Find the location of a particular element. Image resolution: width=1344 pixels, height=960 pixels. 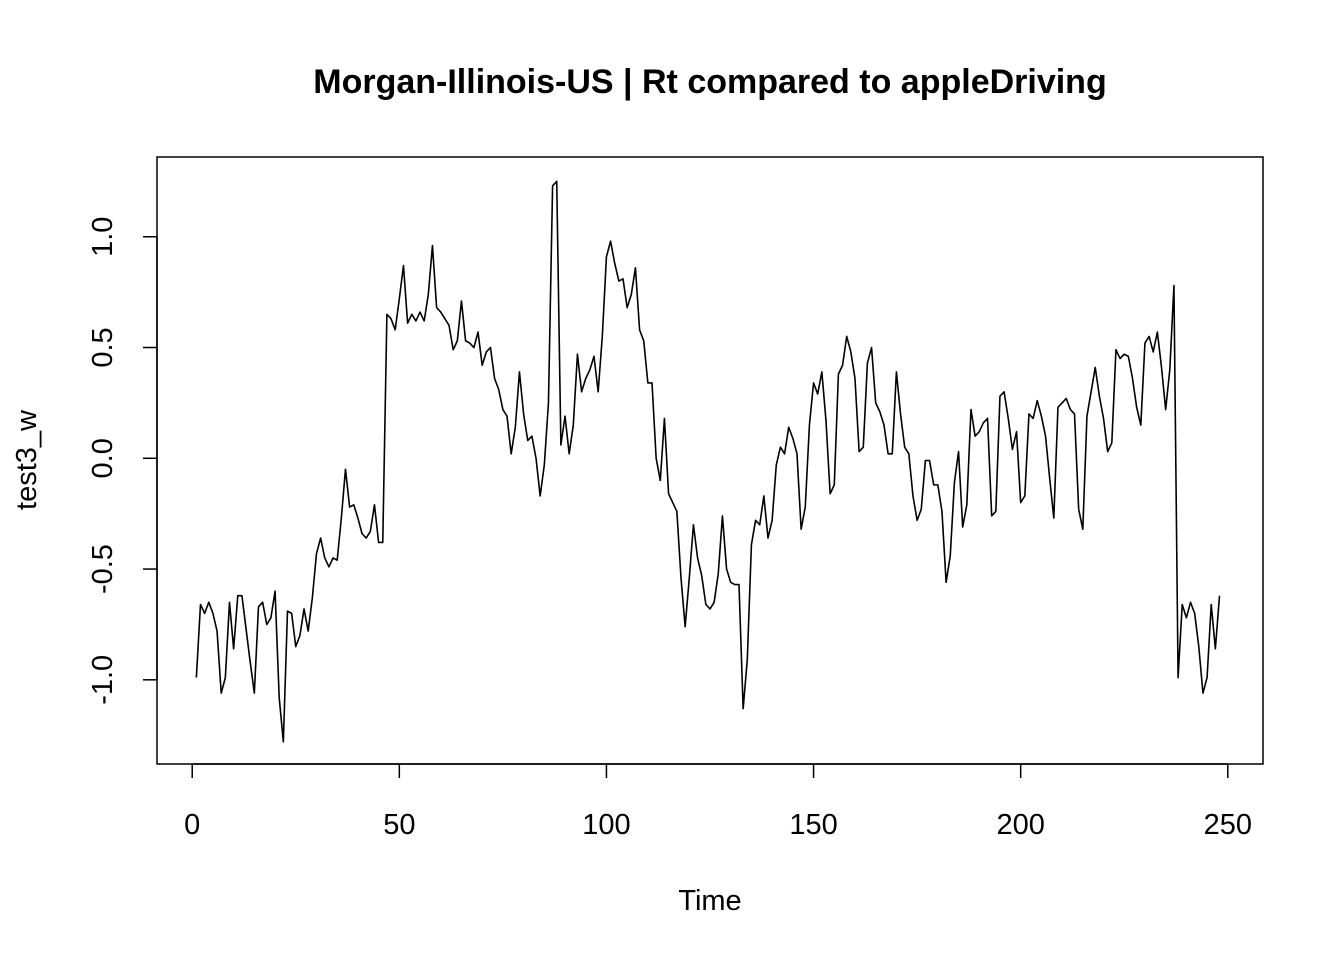

y-tick-label: -0.5 is located at coordinates (103, 569).